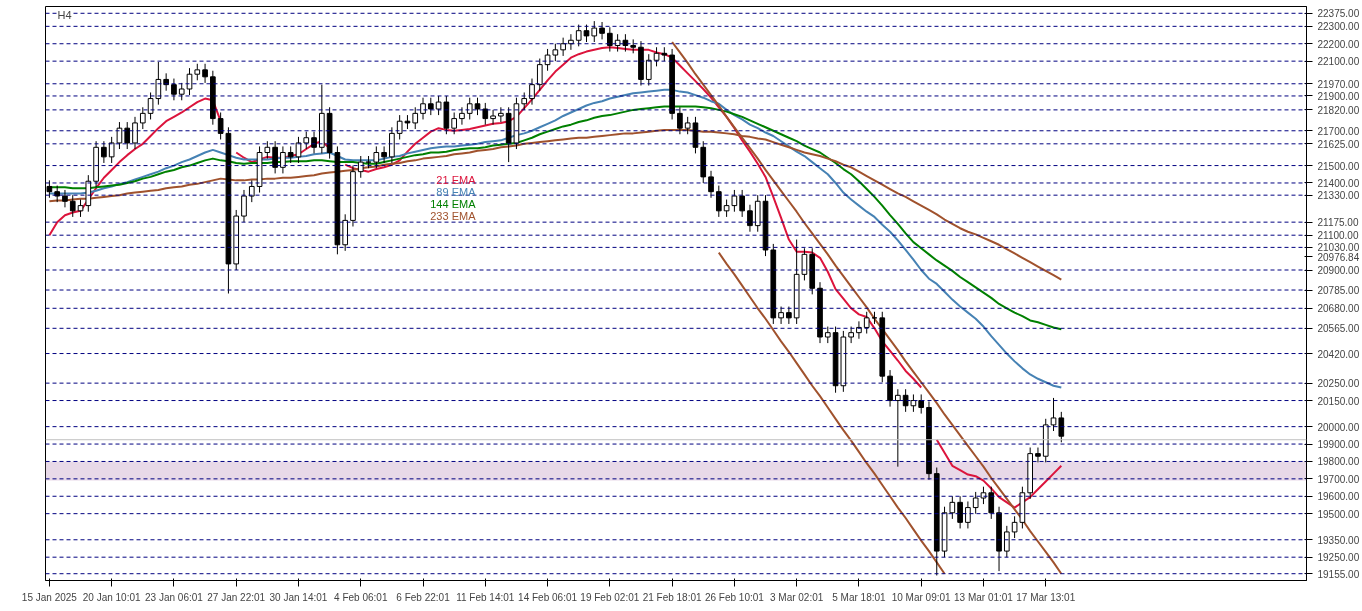 The height and width of the screenshot is (611, 1362). What do you see at coordinates (1338, 131) in the screenshot?
I see `y-tick-label: 21700.00` at bounding box center [1338, 131].